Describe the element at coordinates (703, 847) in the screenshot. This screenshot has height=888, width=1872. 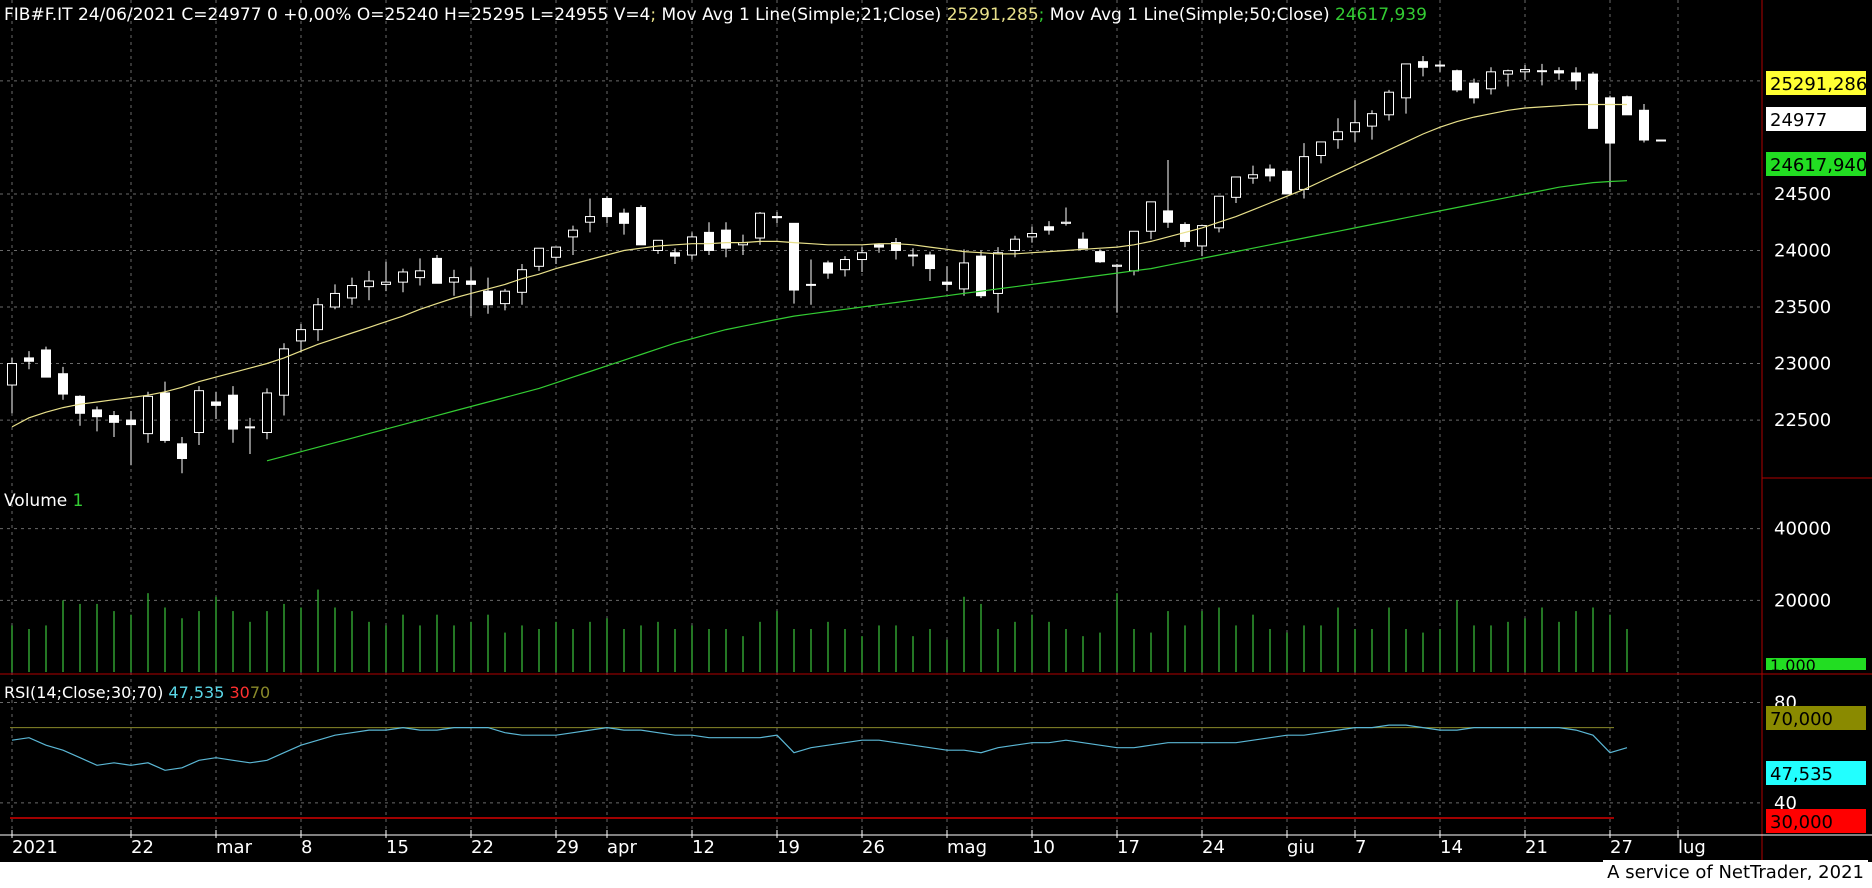
I see `time-tick-label: 12` at that location.